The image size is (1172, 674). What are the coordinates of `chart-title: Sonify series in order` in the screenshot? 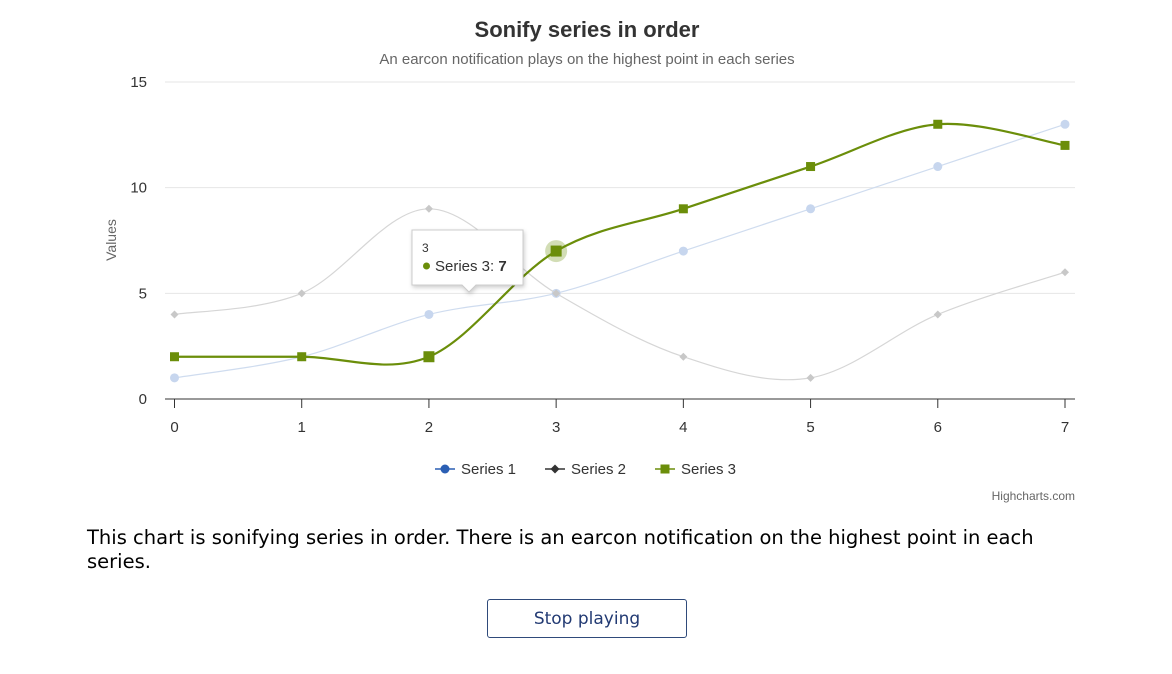 It's located at (587, 29).